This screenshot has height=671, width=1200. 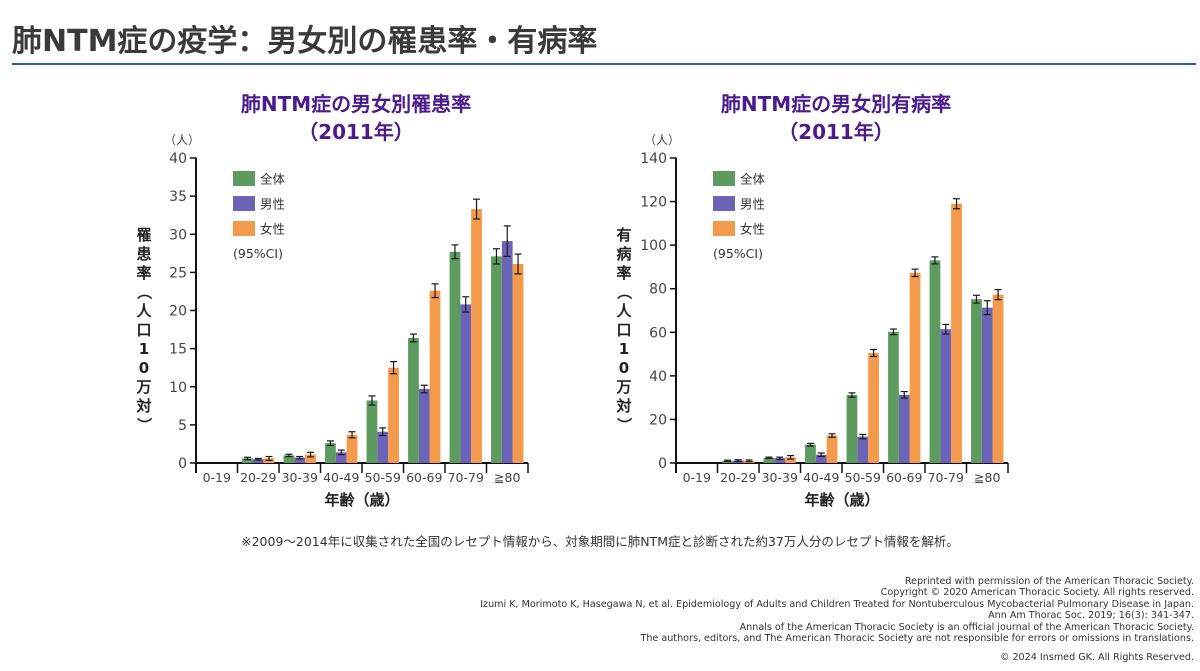 I want to click on y-tick-label: 40, so click(x=658, y=377).